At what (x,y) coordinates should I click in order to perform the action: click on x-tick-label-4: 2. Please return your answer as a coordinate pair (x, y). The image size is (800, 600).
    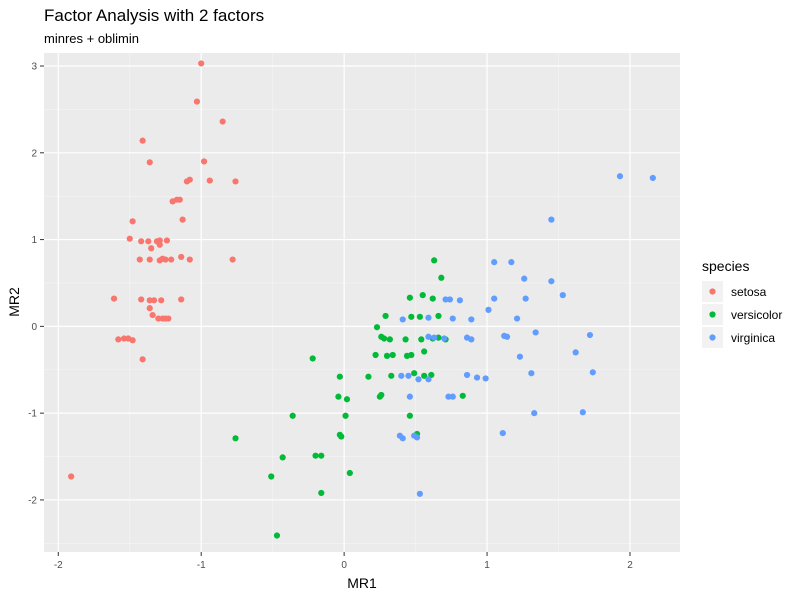
    Looking at the image, I should click on (630, 565).